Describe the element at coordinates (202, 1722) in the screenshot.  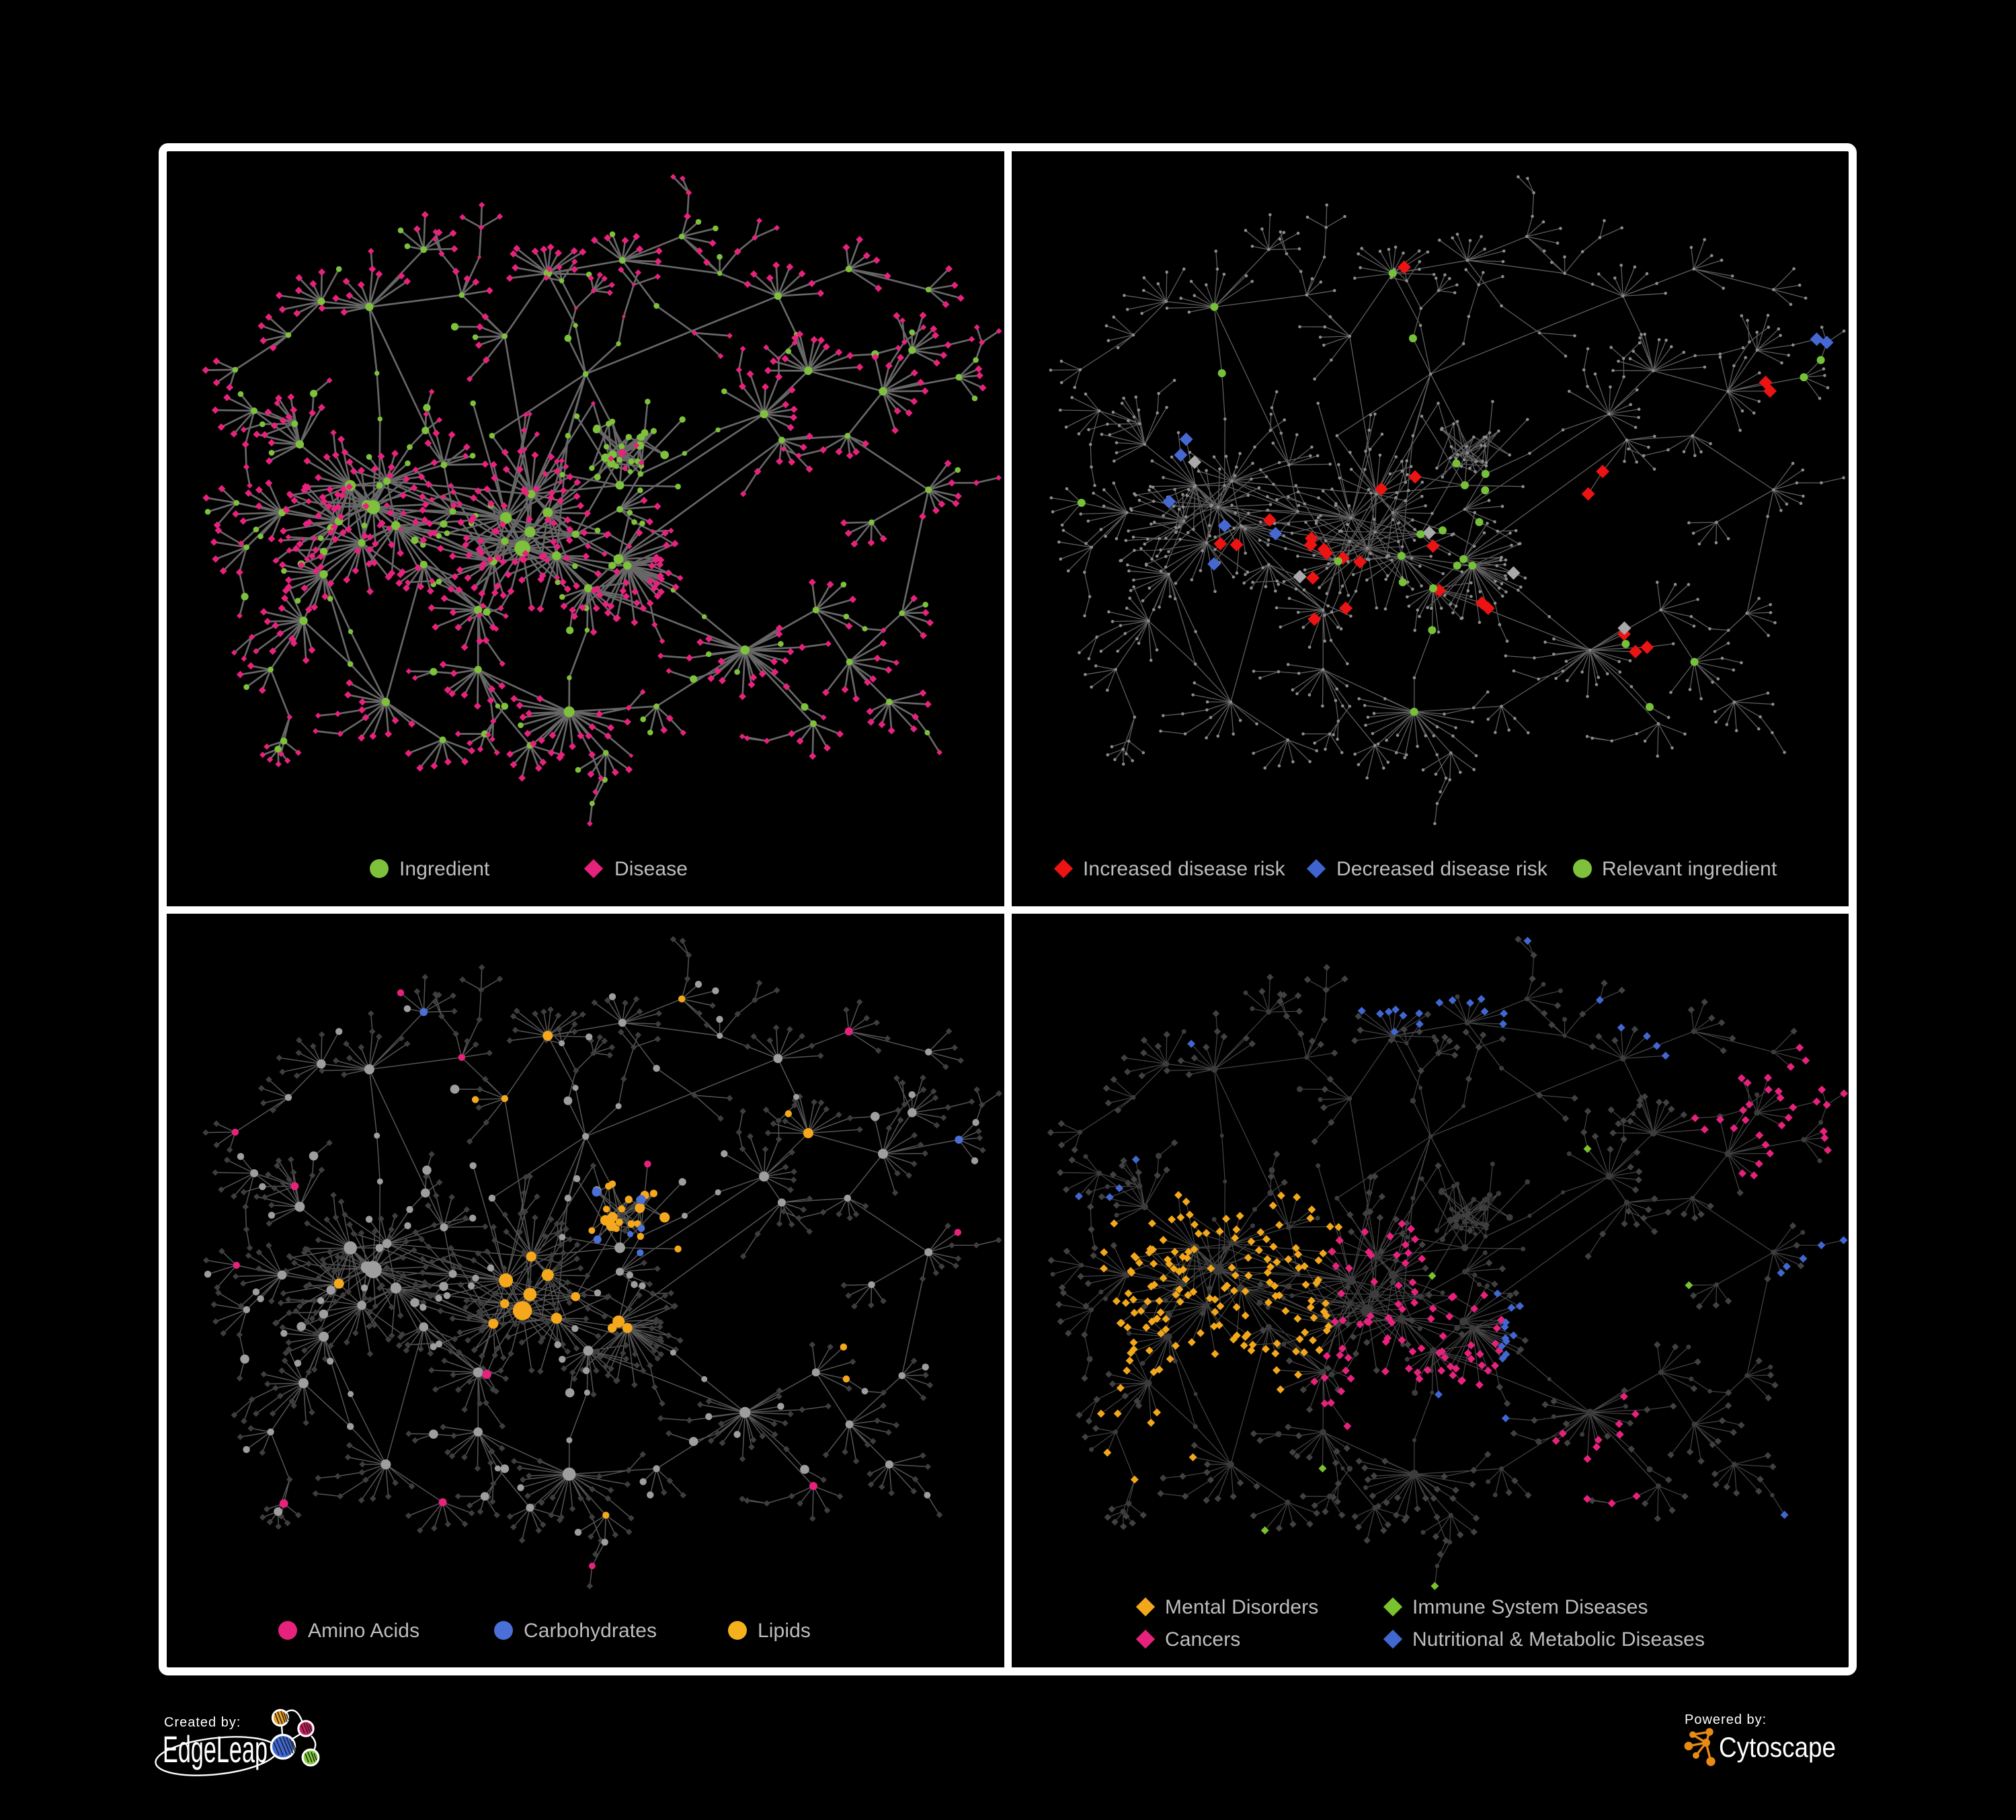
I see `svg-text: Created by:` at that location.